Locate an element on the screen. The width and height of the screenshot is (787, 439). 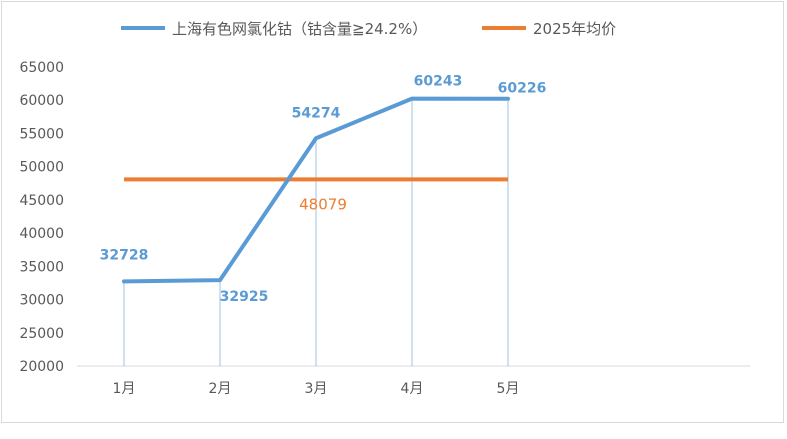
data-label-annual-average: 48079 is located at coordinates (323, 204).